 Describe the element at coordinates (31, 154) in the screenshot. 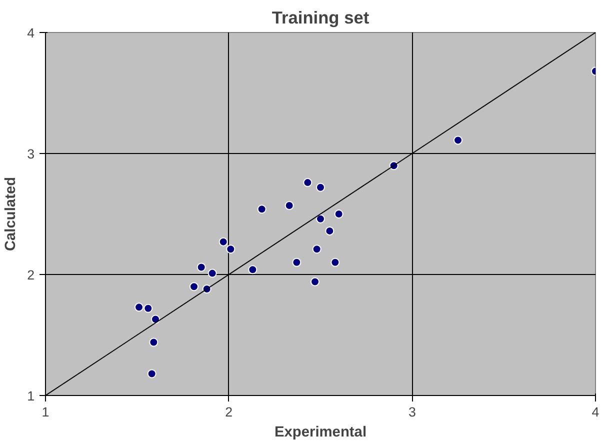

I see `y-tick-label: 3` at that location.